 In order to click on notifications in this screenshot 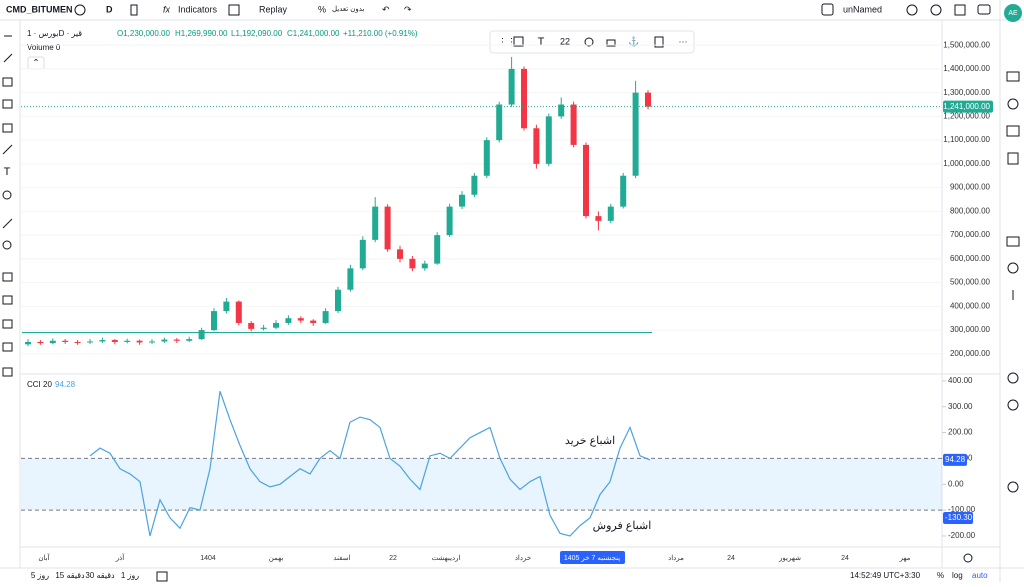, I will do `click(1013, 405)`.